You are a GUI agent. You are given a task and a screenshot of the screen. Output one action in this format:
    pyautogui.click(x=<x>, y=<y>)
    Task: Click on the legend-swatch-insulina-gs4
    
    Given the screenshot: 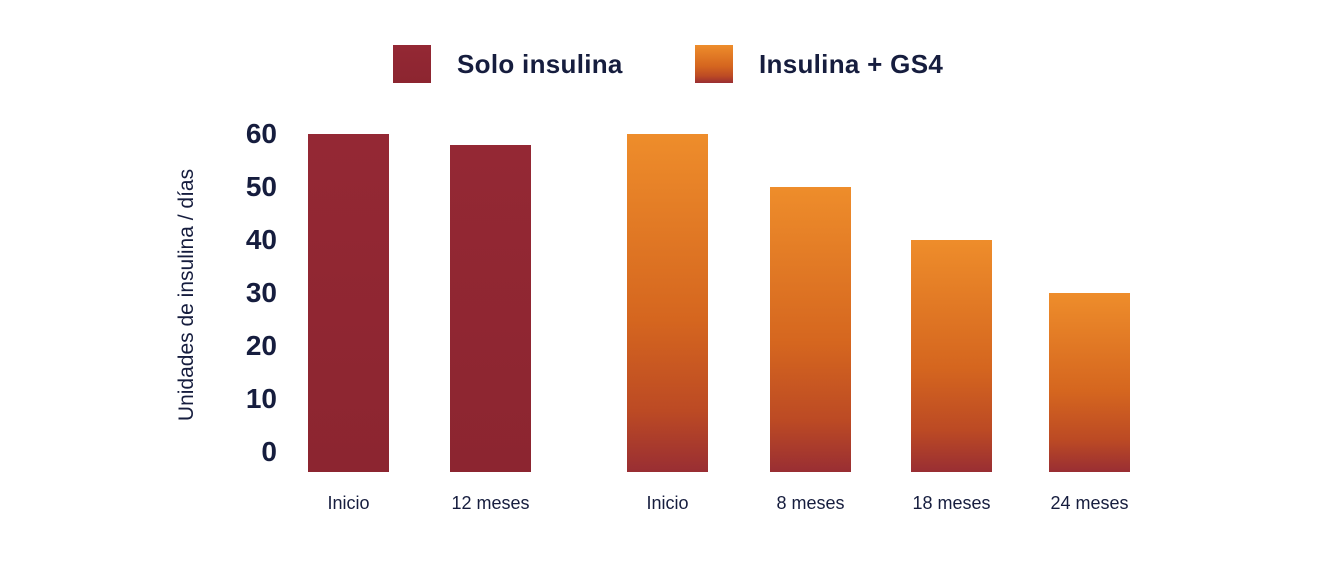 What is the action you would take?
    pyautogui.click(x=714, y=64)
    